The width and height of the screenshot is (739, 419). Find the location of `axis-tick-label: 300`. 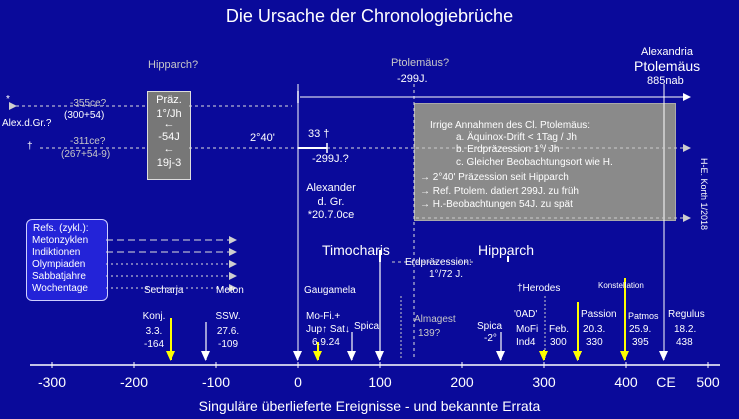

axis-tick-label: 300 is located at coordinates (544, 382).